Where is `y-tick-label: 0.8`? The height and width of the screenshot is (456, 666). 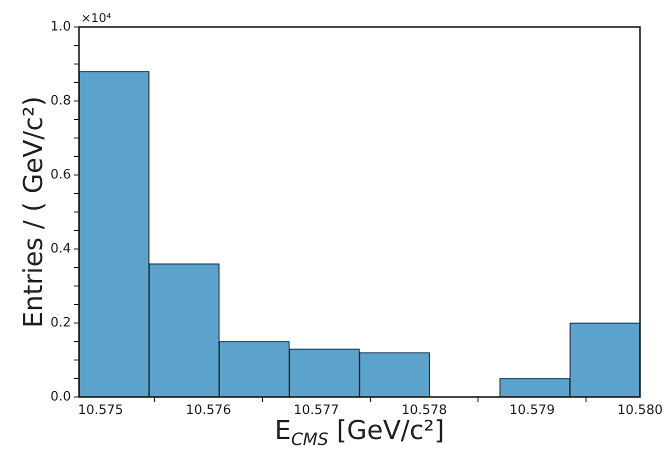 y-tick-label: 0.8 is located at coordinates (60, 100).